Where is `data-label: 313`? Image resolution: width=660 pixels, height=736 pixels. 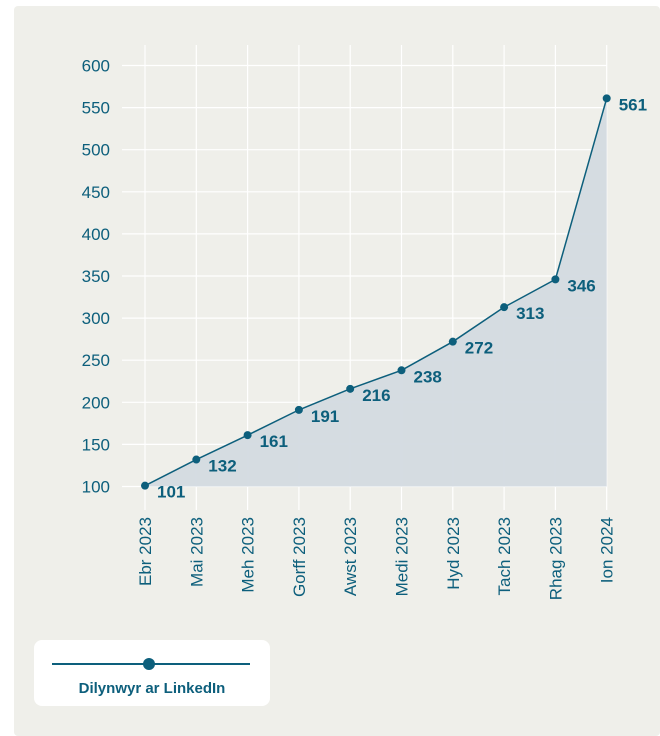
data-label: 313 is located at coordinates (530, 313).